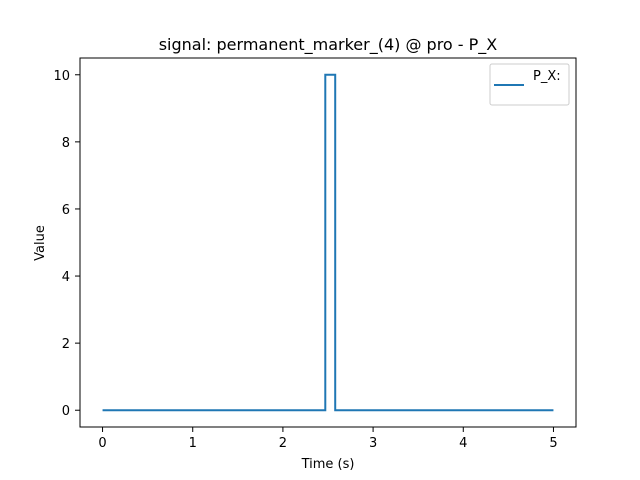  What do you see at coordinates (463, 443) in the screenshot?
I see `x-tick-label: 4` at bounding box center [463, 443].